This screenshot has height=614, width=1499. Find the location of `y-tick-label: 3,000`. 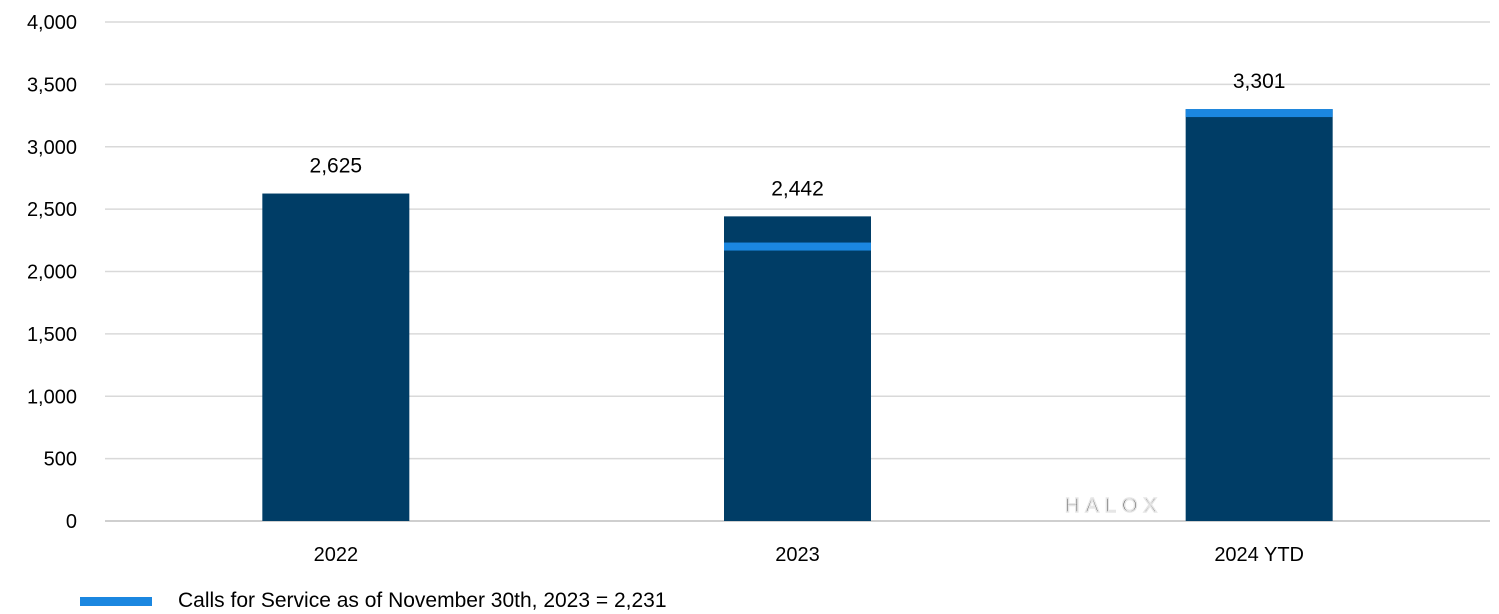

y-tick-label: 3,000 is located at coordinates (52, 148).